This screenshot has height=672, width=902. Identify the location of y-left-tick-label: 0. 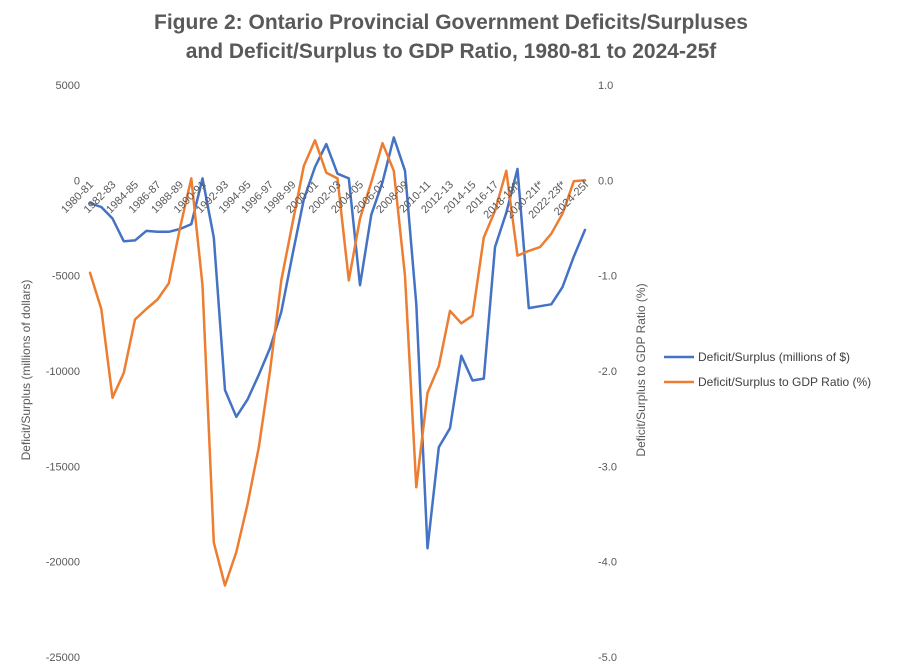
(77, 181).